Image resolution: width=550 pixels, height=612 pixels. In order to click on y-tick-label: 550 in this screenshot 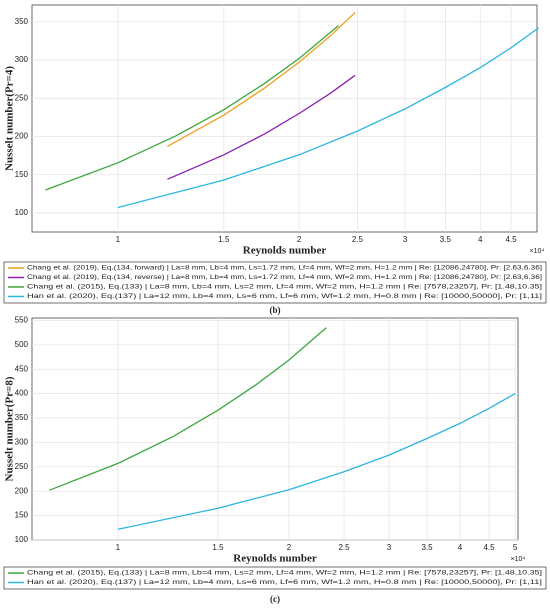, I will do `click(22, 320)`.